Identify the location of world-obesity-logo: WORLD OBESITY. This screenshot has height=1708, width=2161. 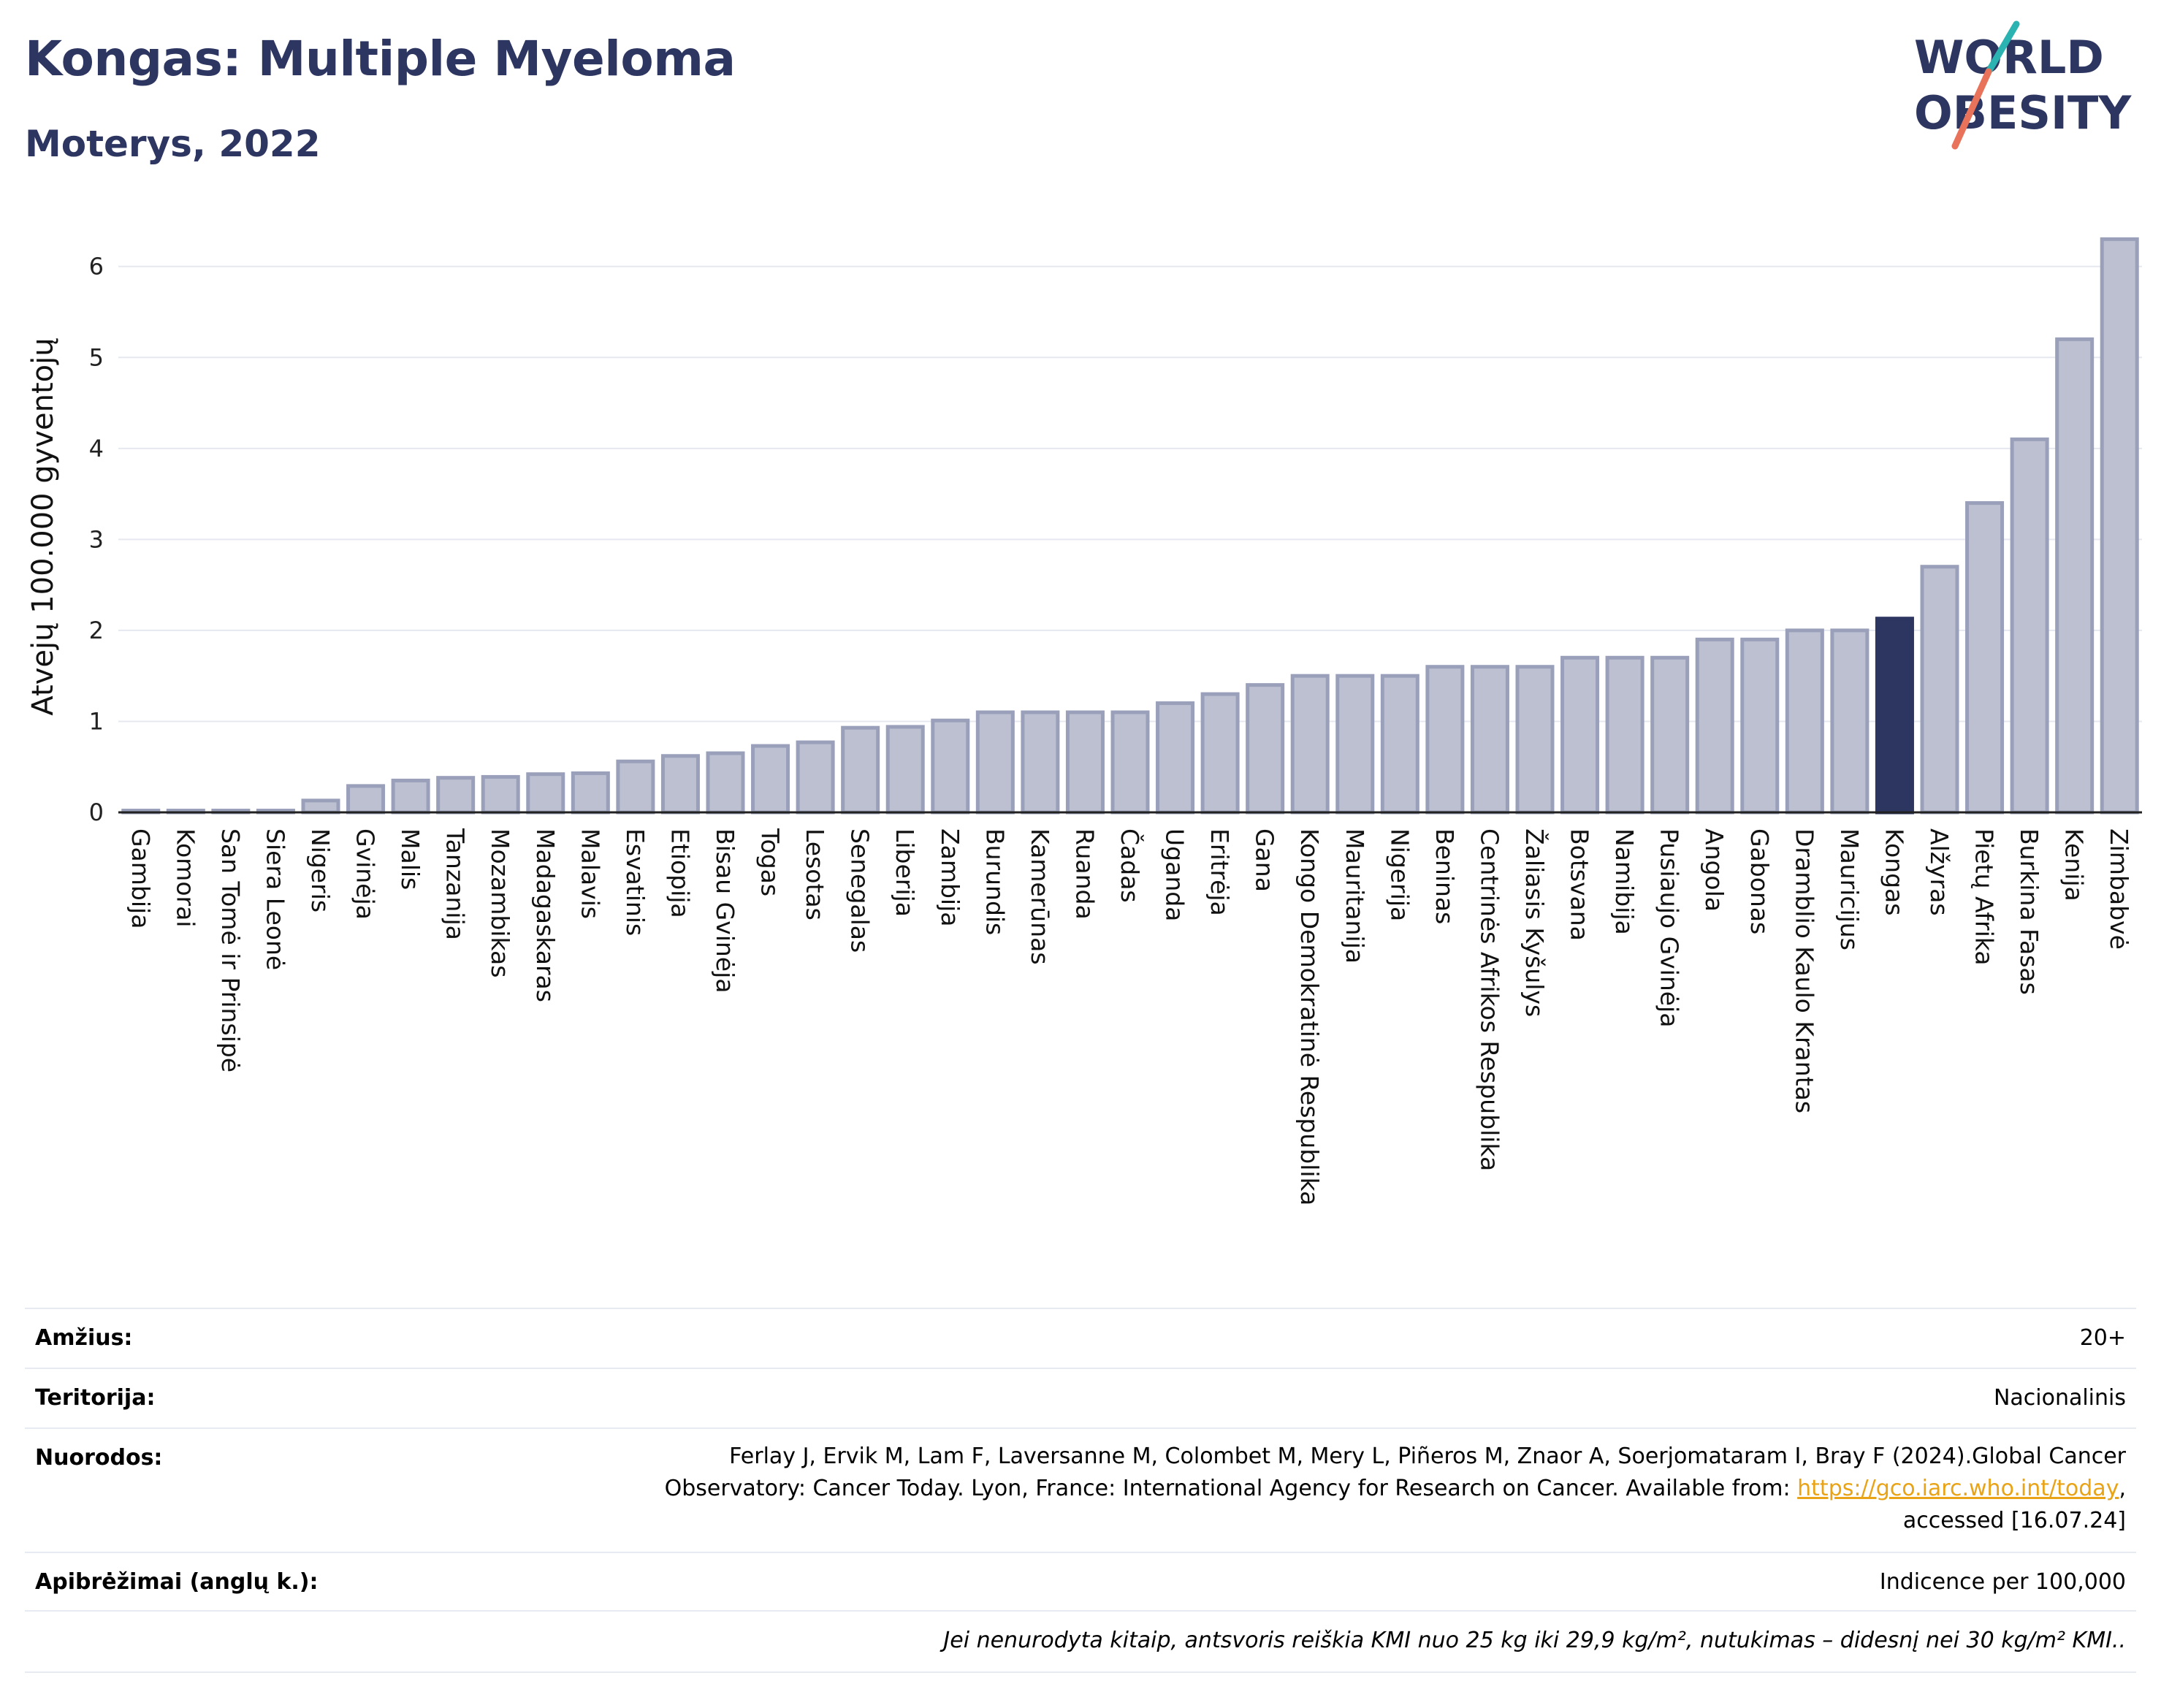
(2023, 85).